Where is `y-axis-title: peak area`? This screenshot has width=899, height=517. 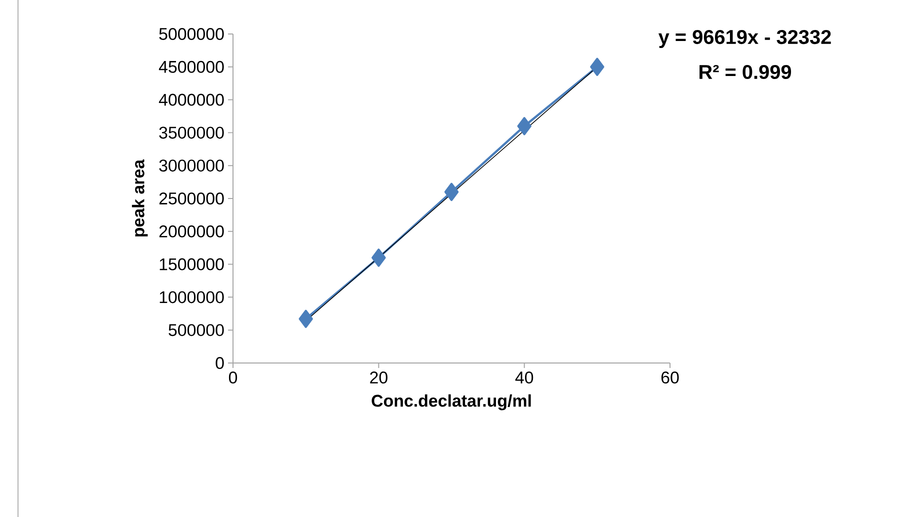 y-axis-title: peak area is located at coordinates (140, 197).